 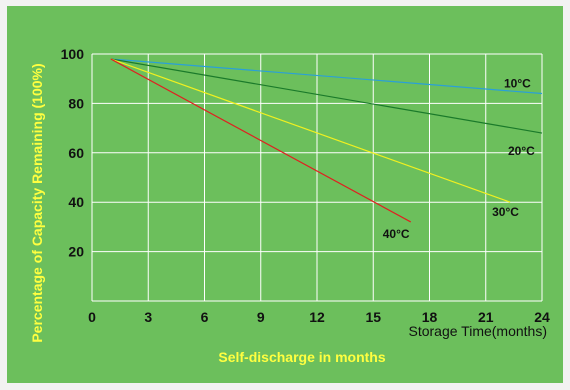 What do you see at coordinates (373, 317) in the screenshot?
I see `x-tick-label: 15` at bounding box center [373, 317].